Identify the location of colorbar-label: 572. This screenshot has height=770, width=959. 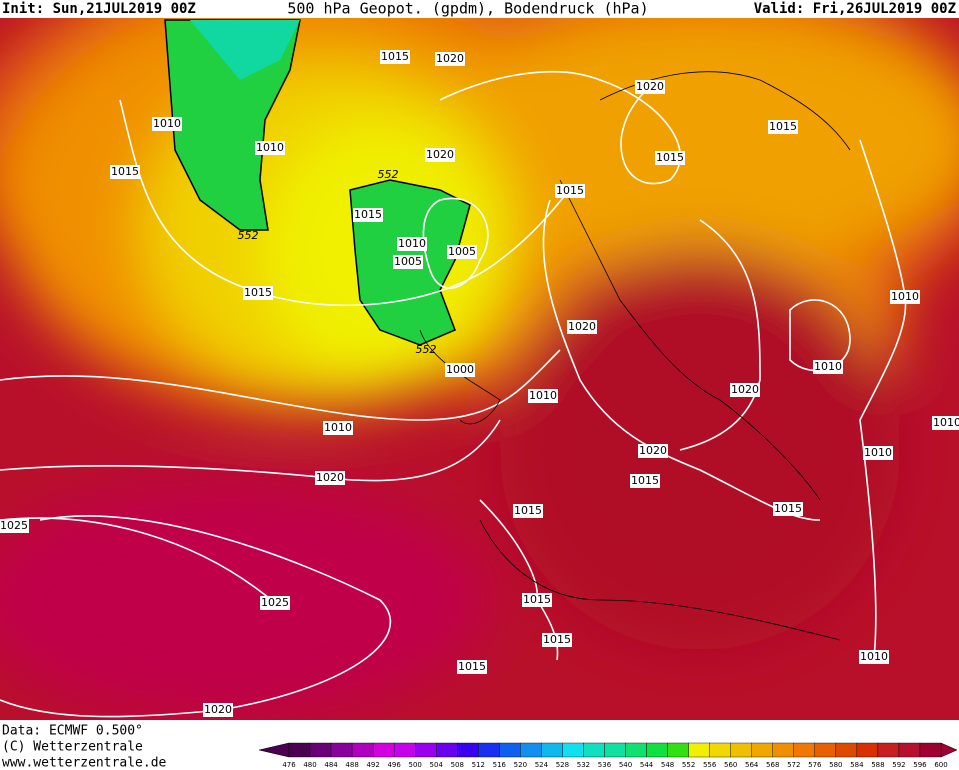
(793, 765).